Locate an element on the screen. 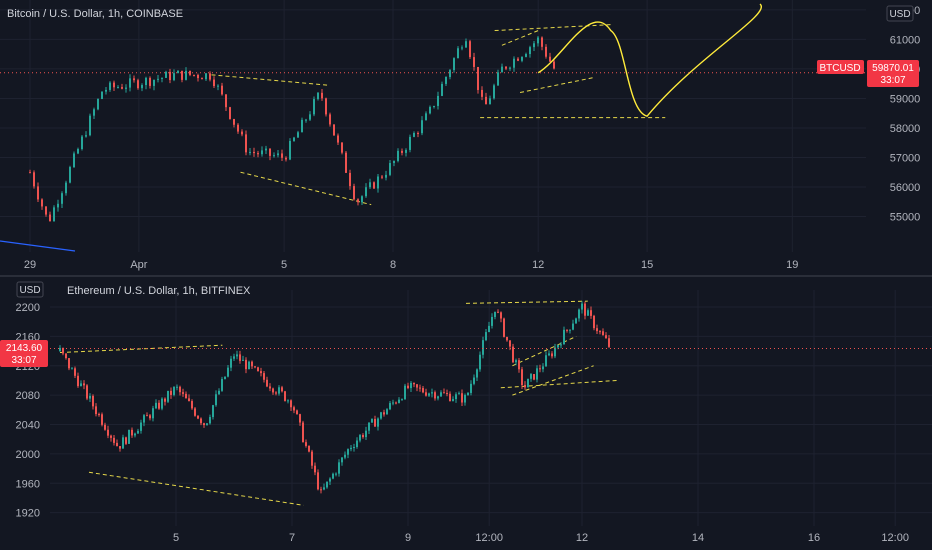  eth-x-axis: 5 7 9 12:00 12 14 16 12:00 is located at coordinates (541, 538).